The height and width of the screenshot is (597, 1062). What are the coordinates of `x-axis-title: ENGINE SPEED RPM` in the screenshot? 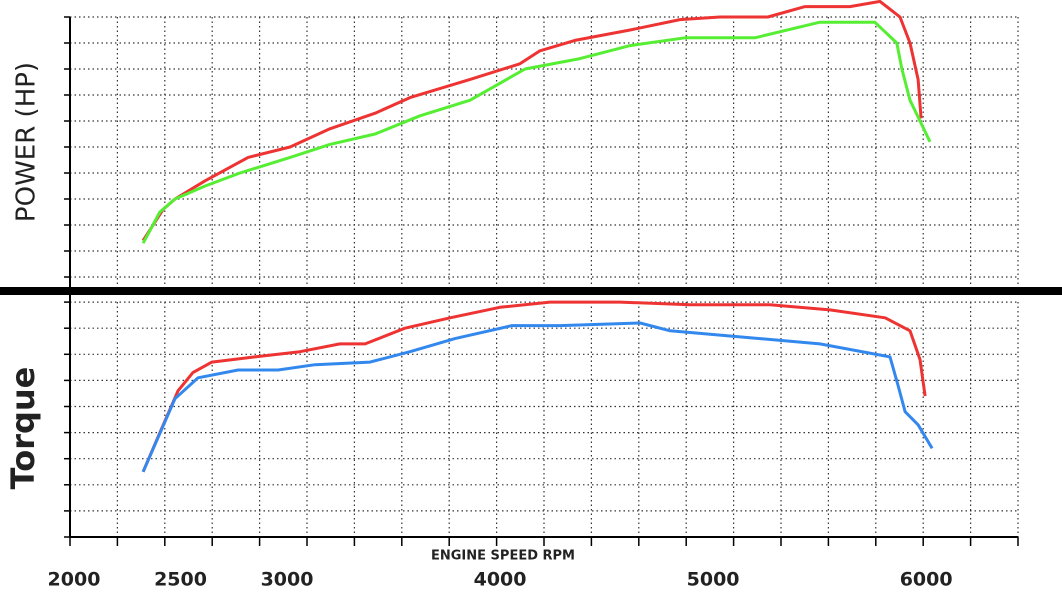 It's located at (503, 556).